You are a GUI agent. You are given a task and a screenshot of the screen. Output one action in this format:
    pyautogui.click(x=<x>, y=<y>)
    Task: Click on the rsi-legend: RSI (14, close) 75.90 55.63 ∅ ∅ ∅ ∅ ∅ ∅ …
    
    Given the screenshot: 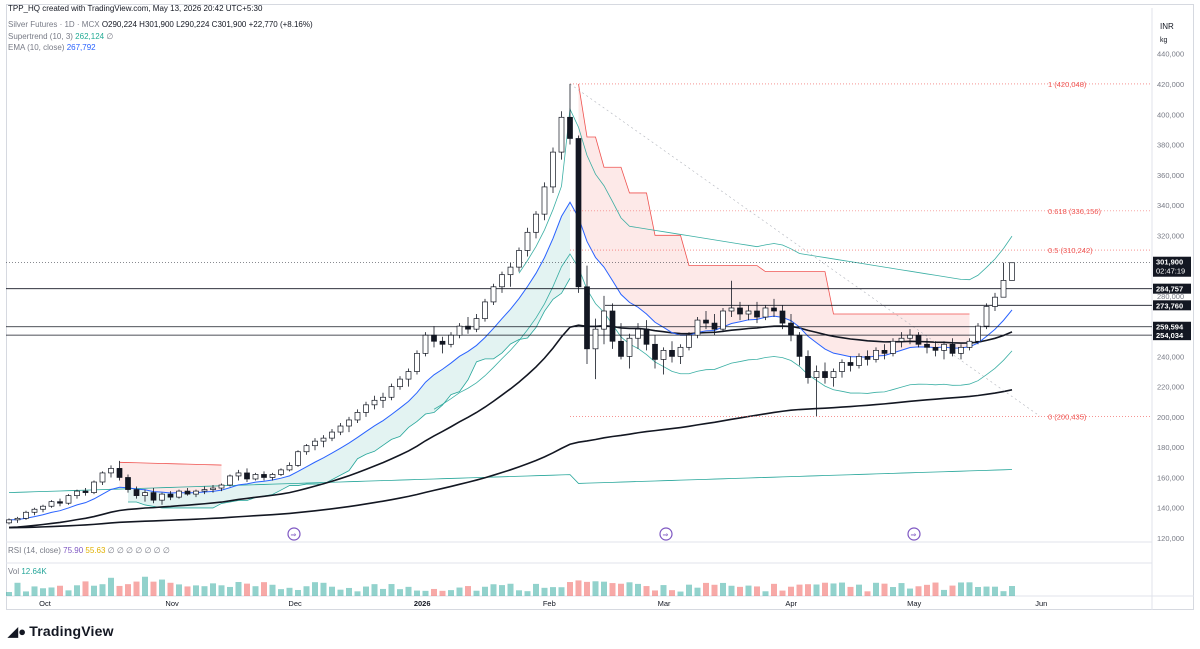 What is the action you would take?
    pyautogui.click(x=89, y=550)
    